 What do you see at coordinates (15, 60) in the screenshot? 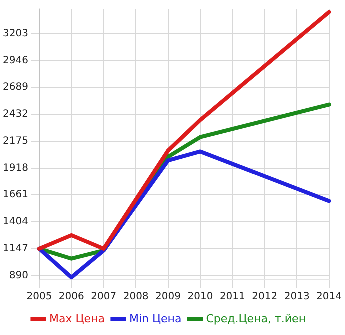
I see `y-tick-label: 2946` at bounding box center [15, 60].